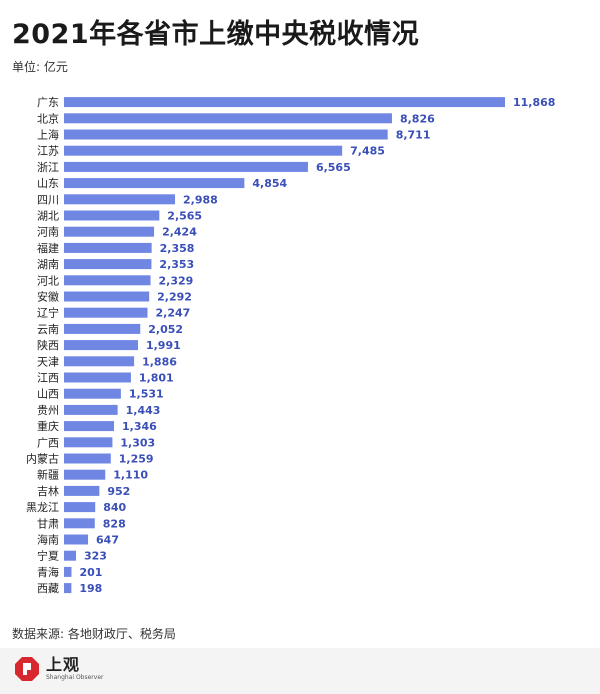  Describe the element at coordinates (114, 523) in the screenshot. I see `value-label: 828` at that location.